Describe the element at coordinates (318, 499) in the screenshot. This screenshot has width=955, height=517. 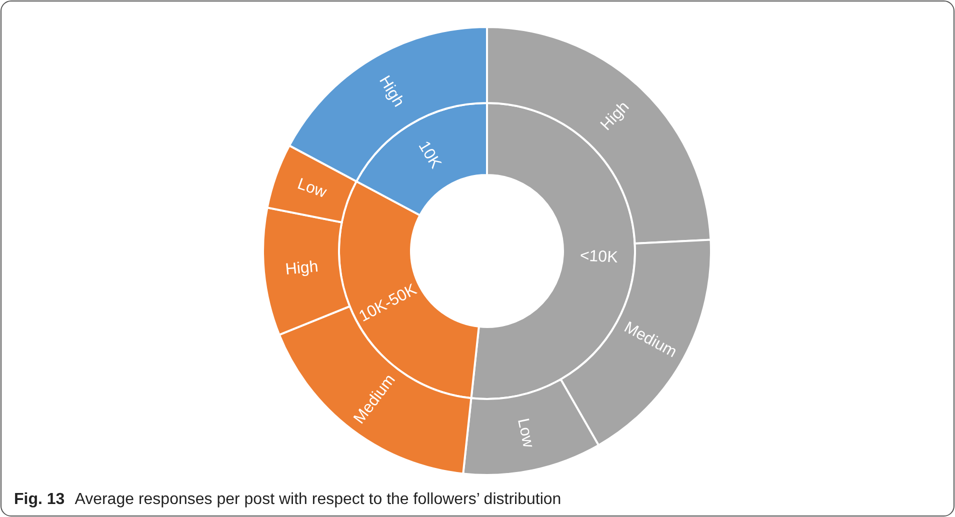
I see `text: Average responses per post with respect to the followers’ distribution` at that location.